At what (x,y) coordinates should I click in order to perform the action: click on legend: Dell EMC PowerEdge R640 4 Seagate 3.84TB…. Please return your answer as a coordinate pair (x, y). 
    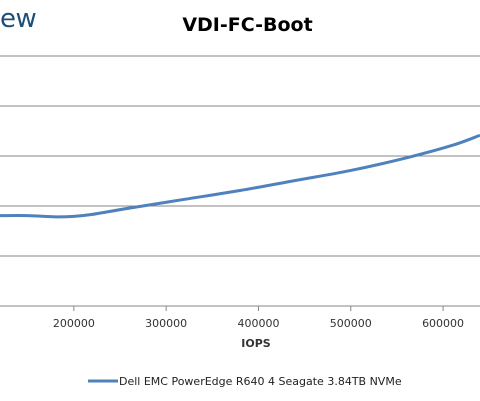
    Looking at the image, I should click on (245, 381).